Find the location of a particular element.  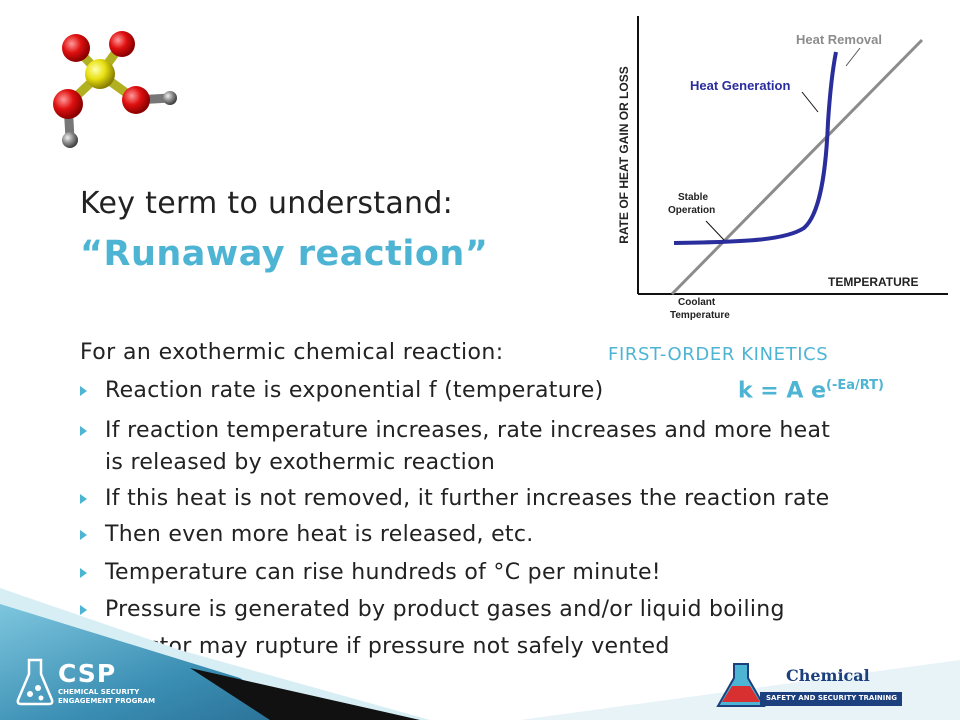

molecule-illustration is located at coordinates (115, 89).